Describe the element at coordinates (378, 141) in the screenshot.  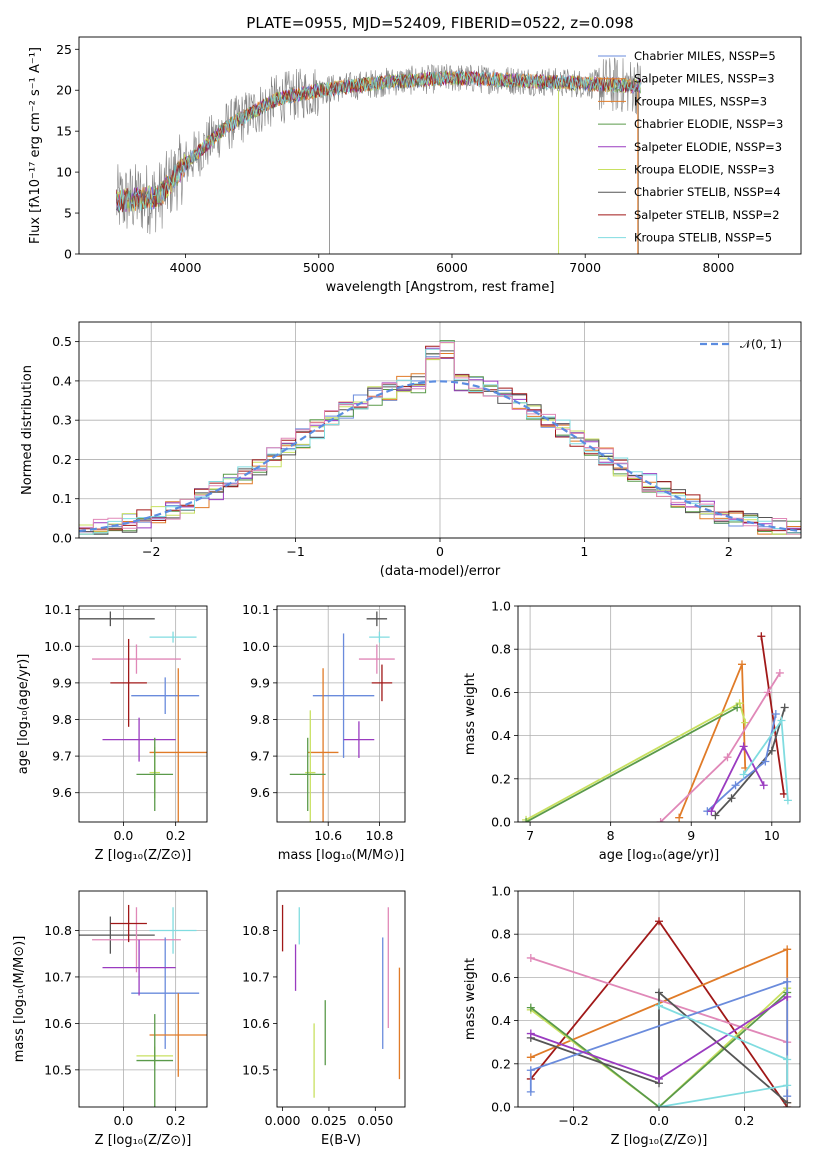
I see `model-spectrum` at that location.